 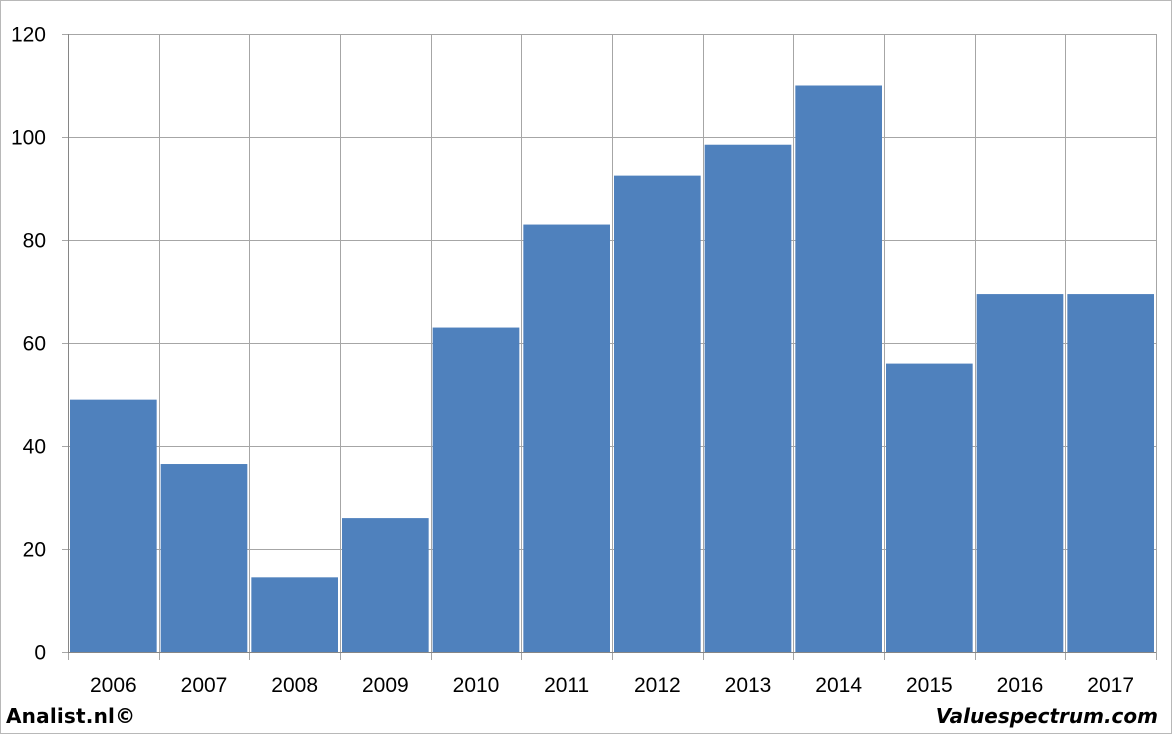 I want to click on x-tick-label: 2008, so click(x=294, y=685).